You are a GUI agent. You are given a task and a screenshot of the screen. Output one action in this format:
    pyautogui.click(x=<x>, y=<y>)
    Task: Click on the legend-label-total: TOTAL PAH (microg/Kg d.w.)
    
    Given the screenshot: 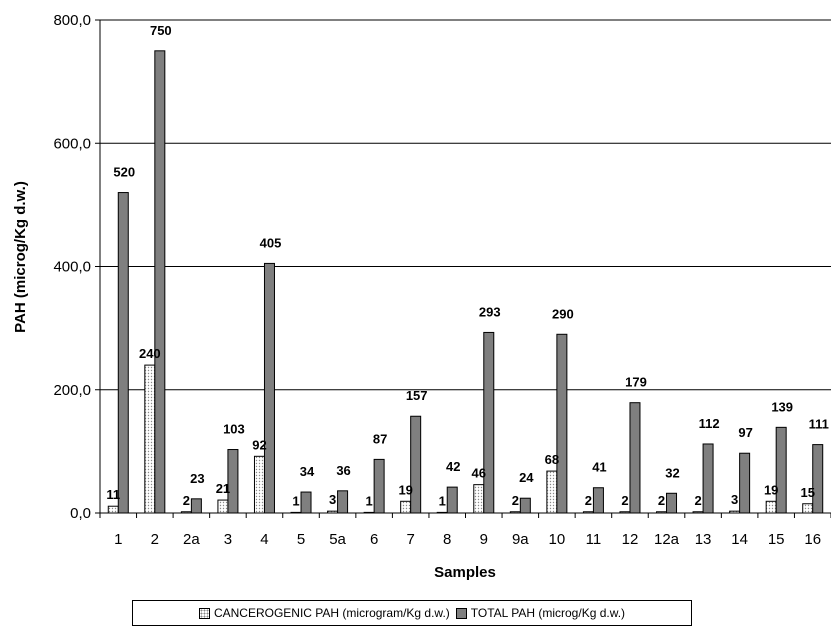 What is the action you would take?
    pyautogui.click(x=548, y=613)
    